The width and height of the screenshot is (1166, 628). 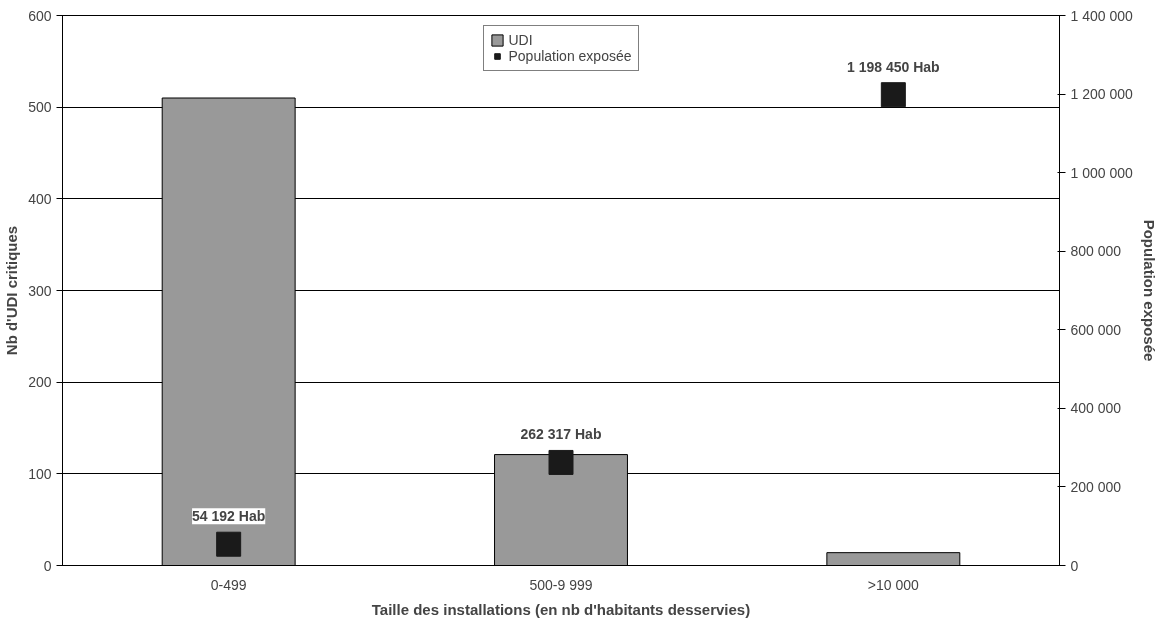 What do you see at coordinates (40, 290) in the screenshot?
I see `y-tick-label: 300` at bounding box center [40, 290].